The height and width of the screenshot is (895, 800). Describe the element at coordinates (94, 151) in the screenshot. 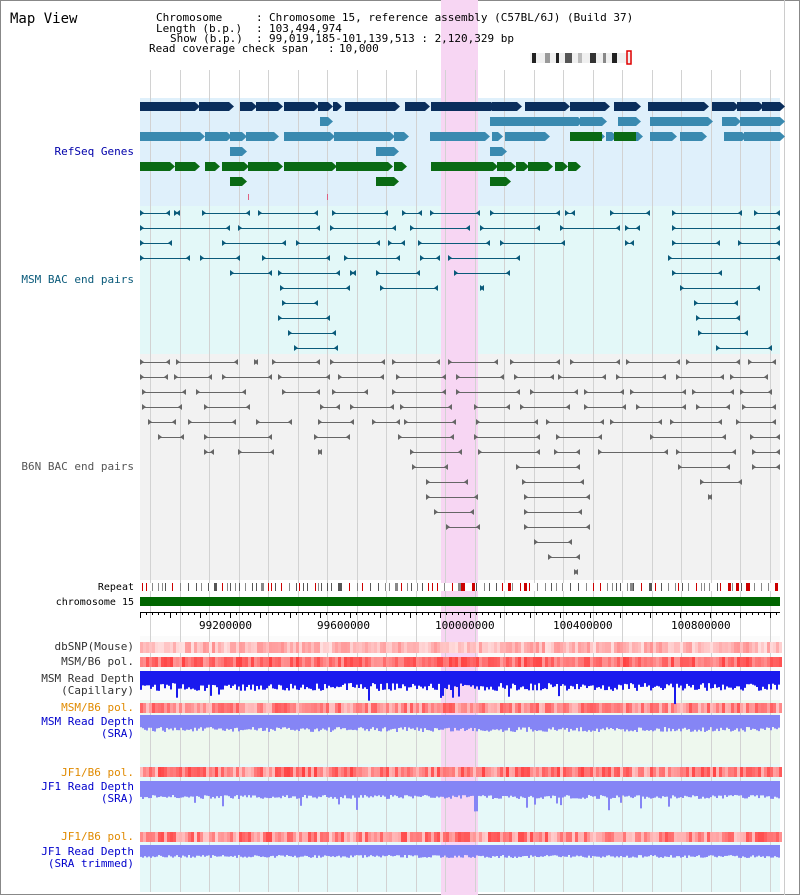

I see `refseq-genes-label: RefSeq Genes` at that location.